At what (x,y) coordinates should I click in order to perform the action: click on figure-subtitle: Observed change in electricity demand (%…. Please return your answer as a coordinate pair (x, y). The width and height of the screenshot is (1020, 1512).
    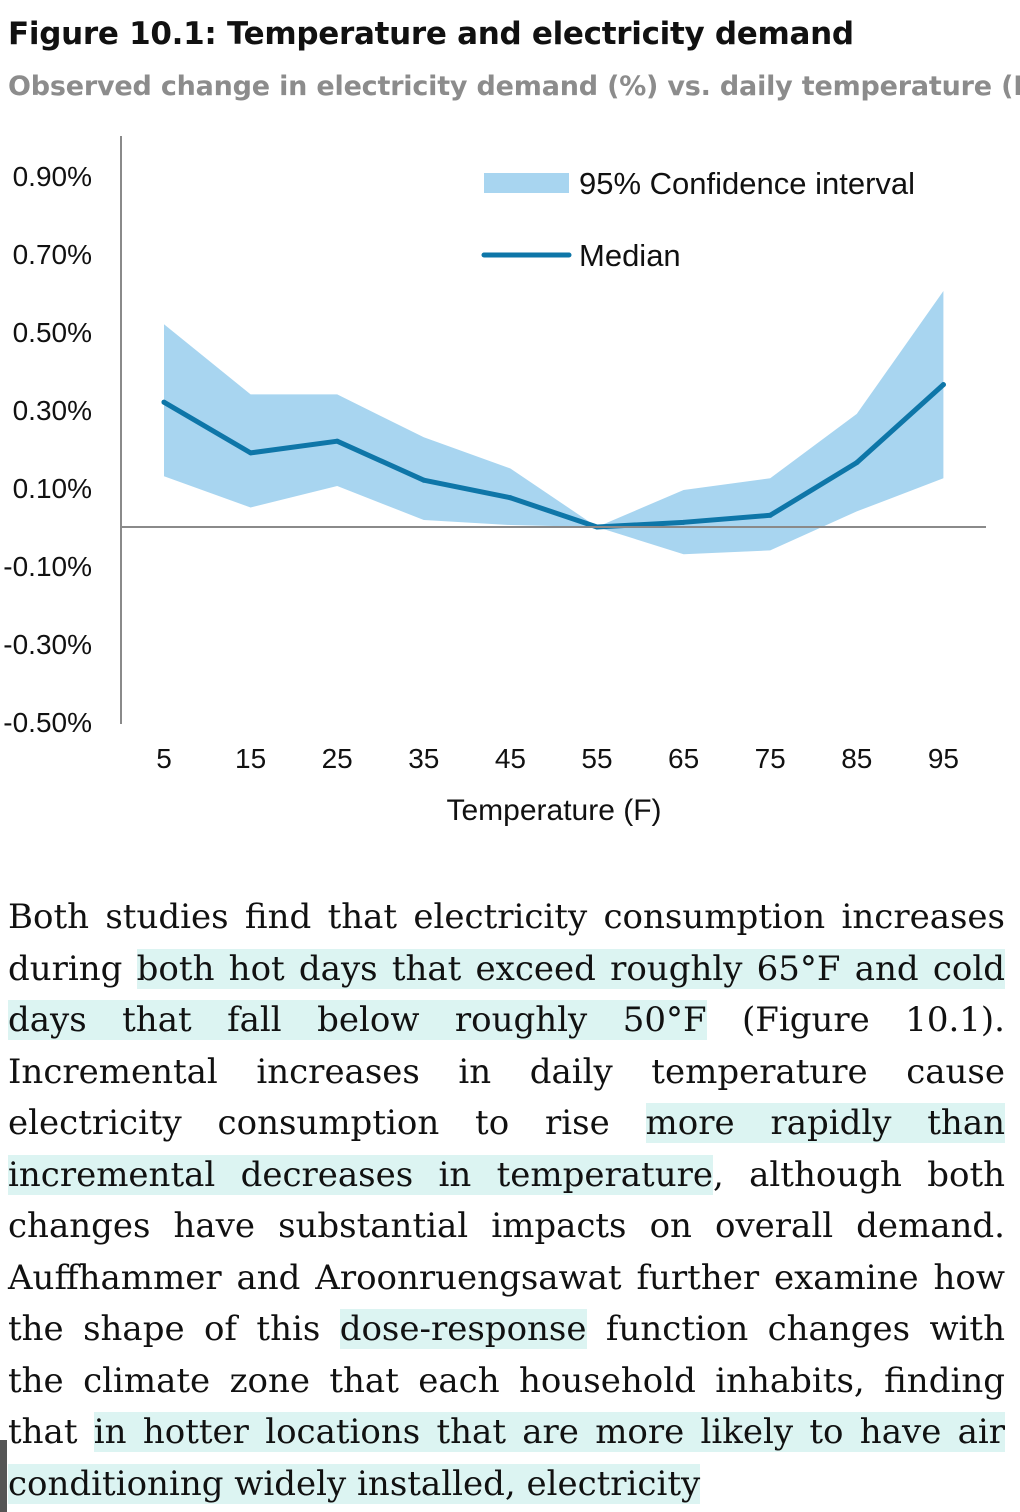
    Looking at the image, I should click on (514, 86).